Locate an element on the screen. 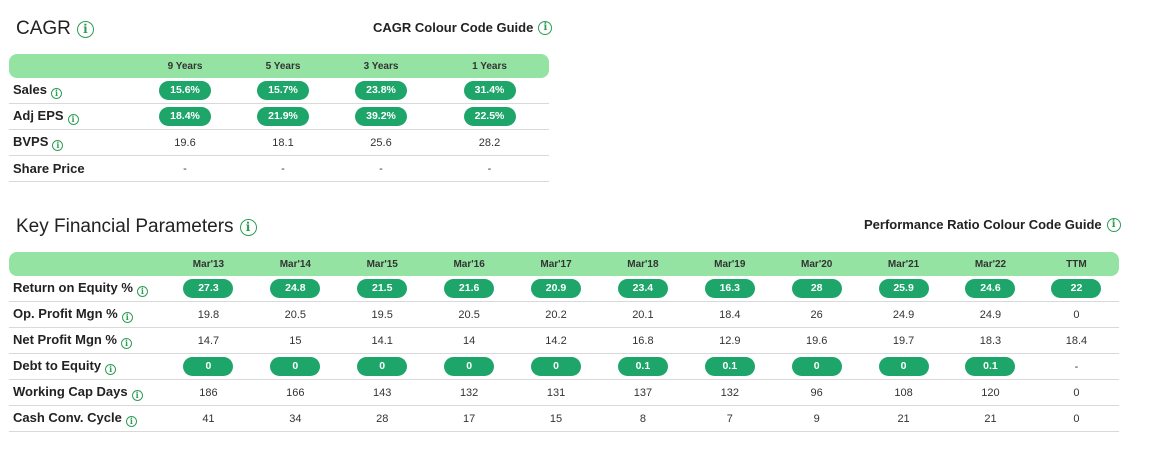 Image resolution: width=1159 pixels, height=452 pixels. table-cell: 21 is located at coordinates (990, 418).